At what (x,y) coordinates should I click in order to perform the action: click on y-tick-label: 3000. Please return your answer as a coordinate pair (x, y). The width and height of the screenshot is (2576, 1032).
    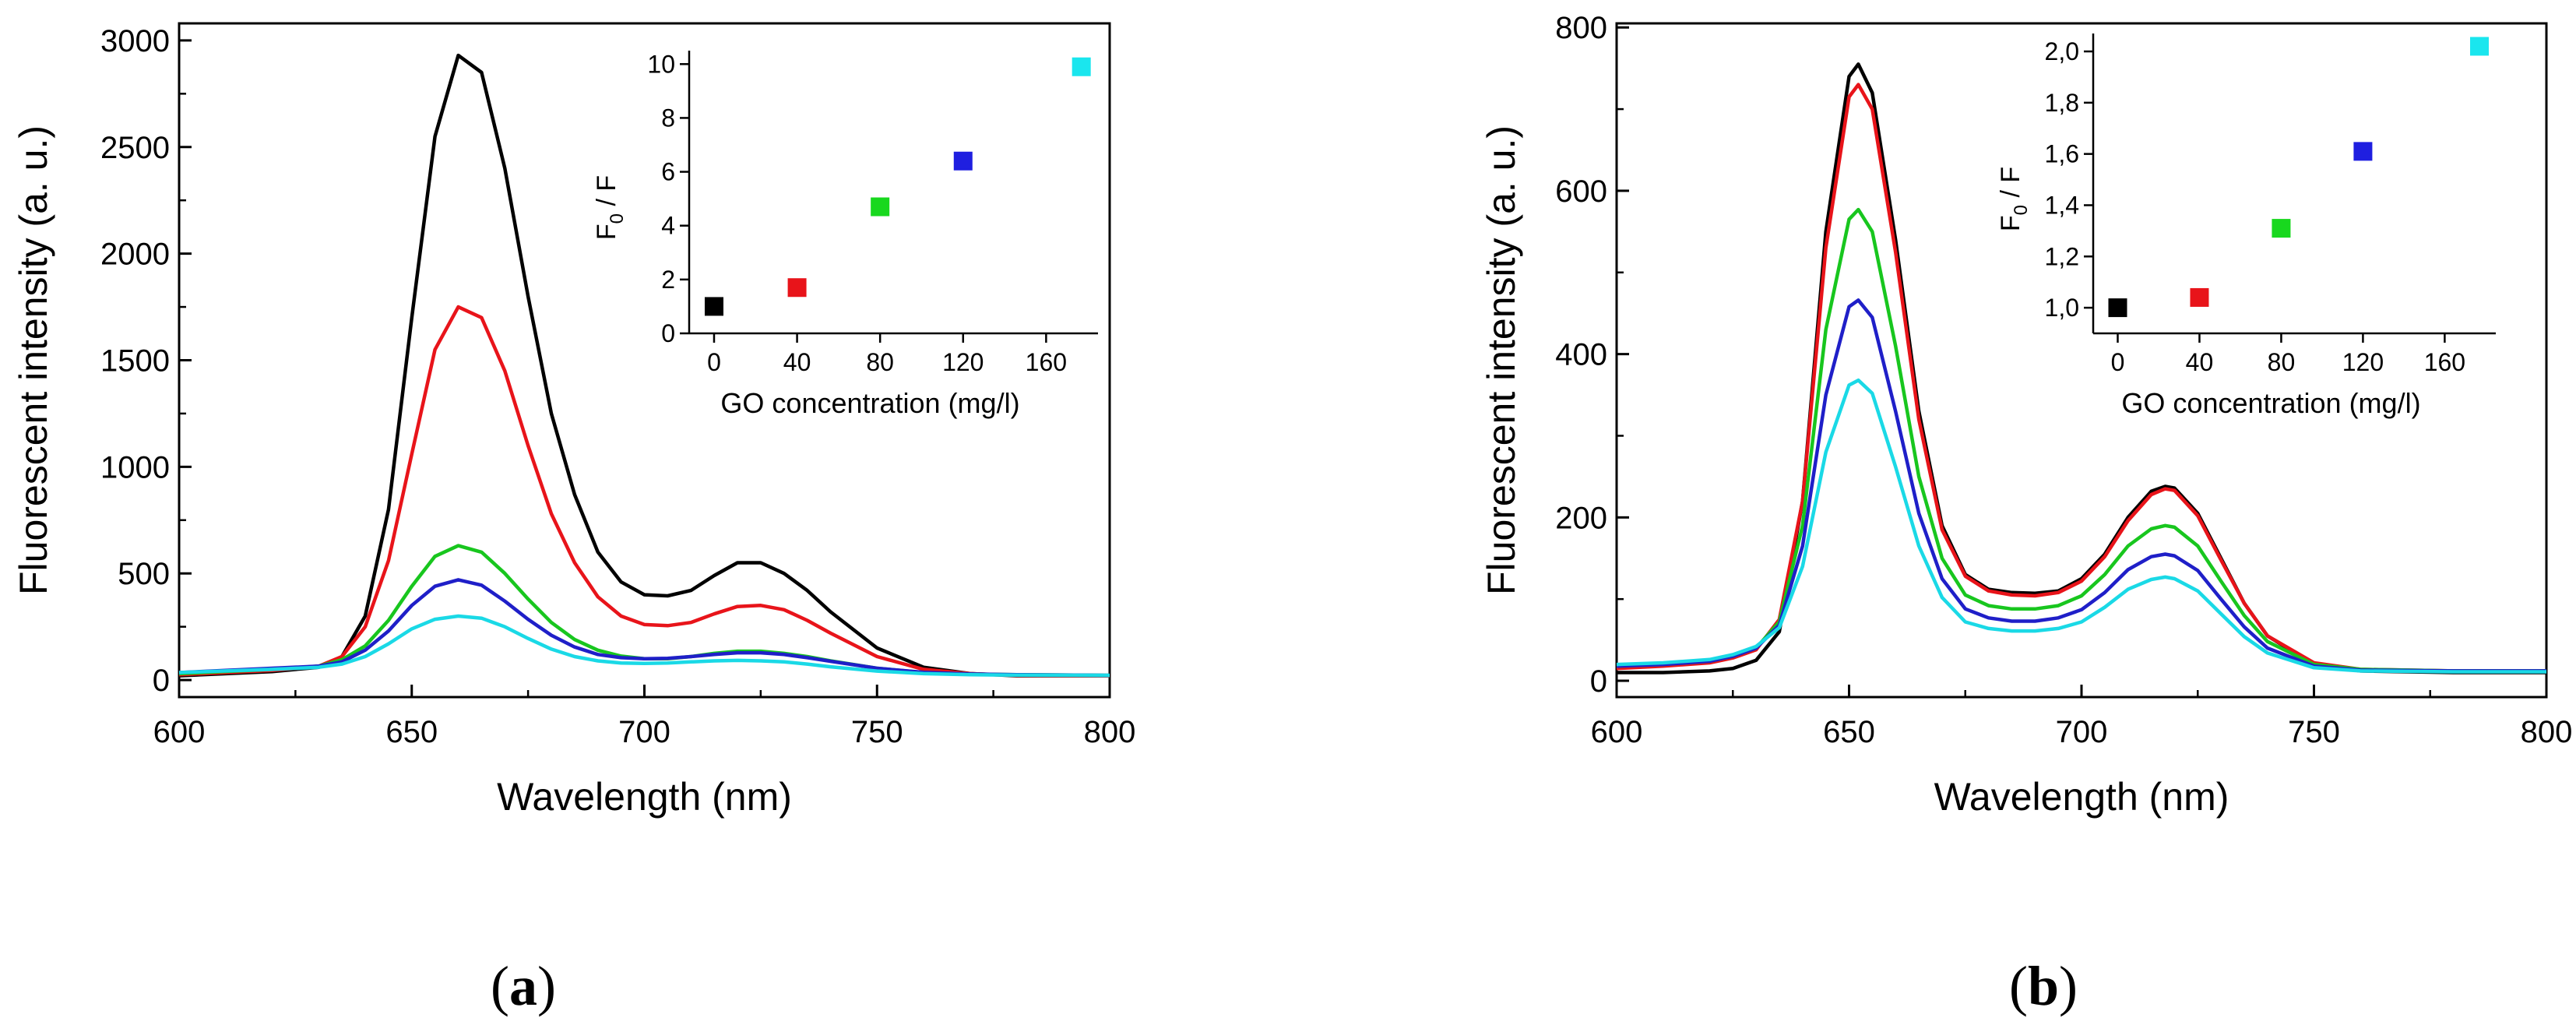
    Looking at the image, I should click on (135, 41).